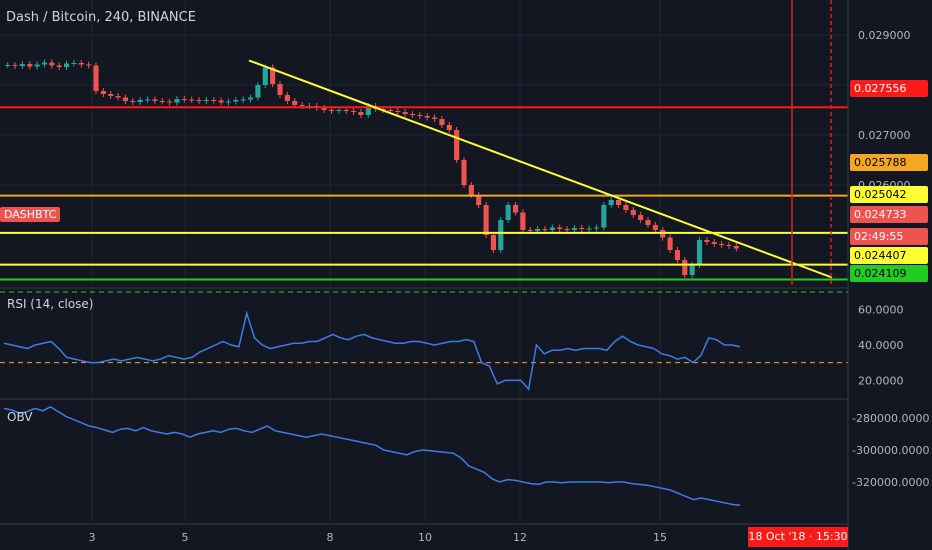  Describe the element at coordinates (101, 17) in the screenshot. I see `chart-title: Dash / Bitcoin, 240, BINANCE` at that location.